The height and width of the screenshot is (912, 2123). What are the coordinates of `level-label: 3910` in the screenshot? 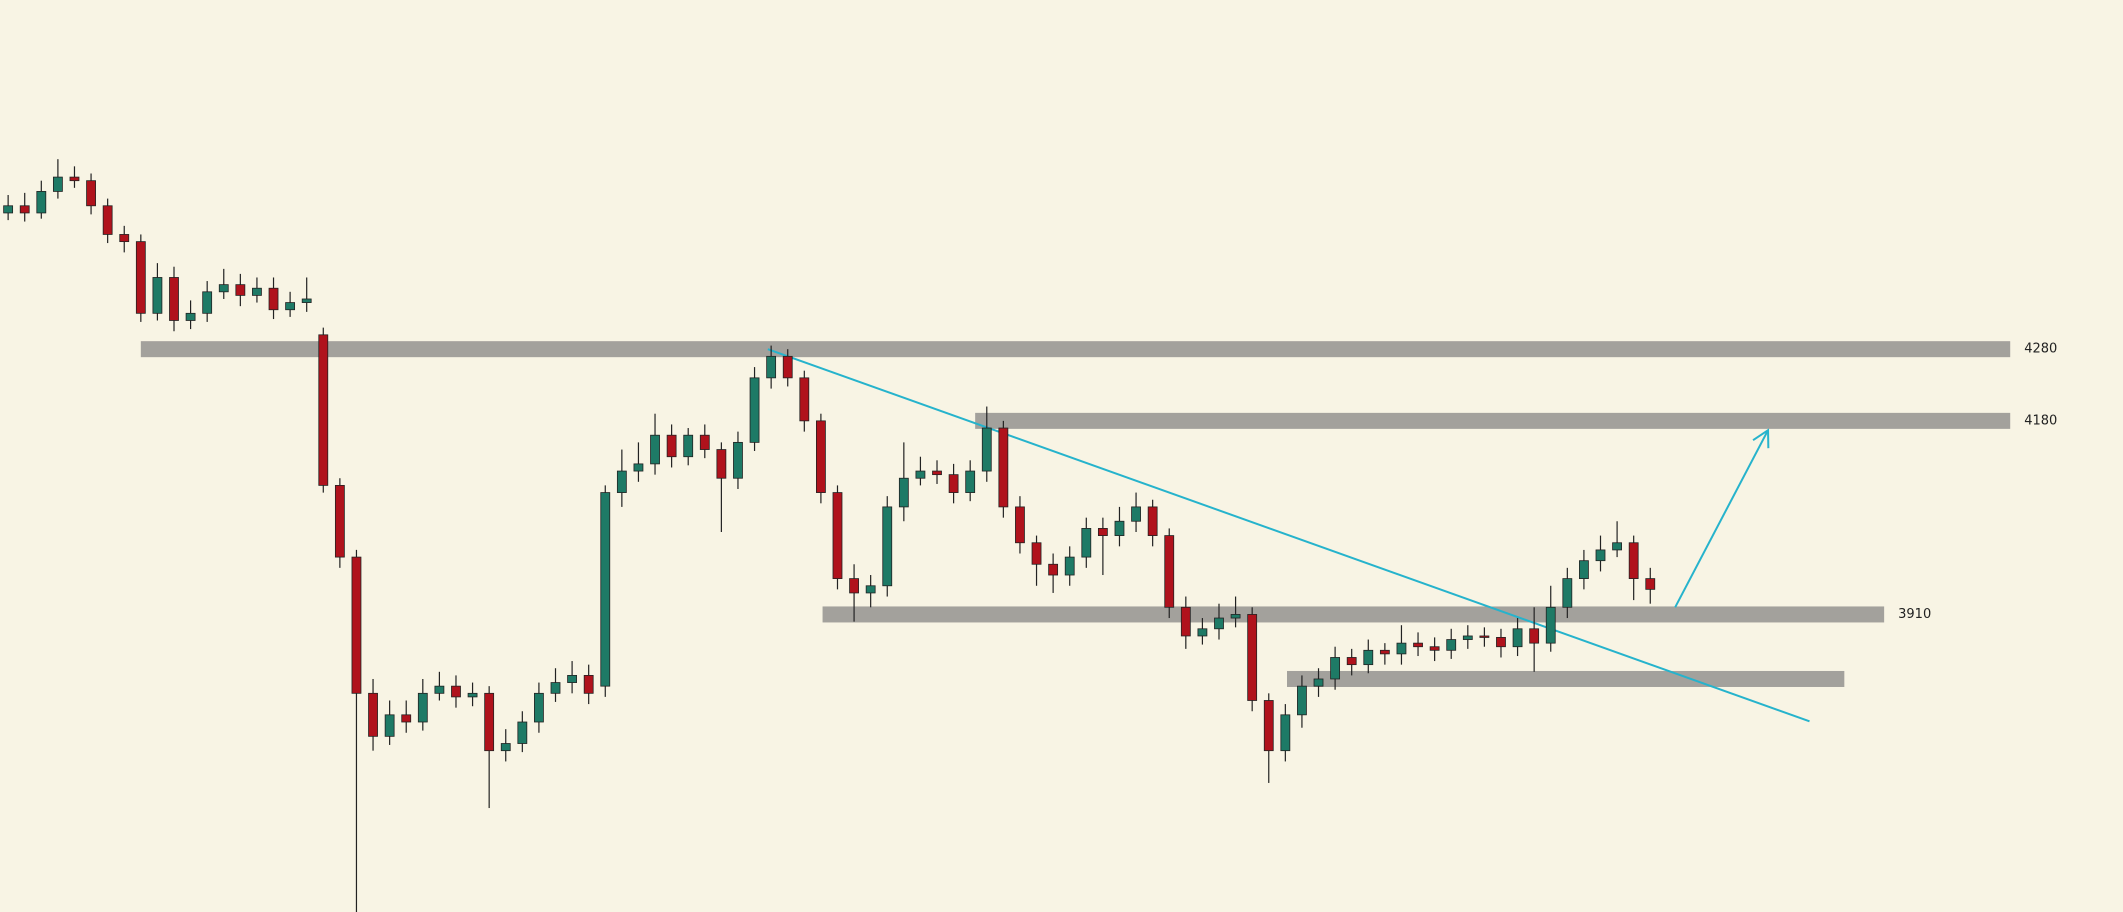 It's located at (1914, 614).